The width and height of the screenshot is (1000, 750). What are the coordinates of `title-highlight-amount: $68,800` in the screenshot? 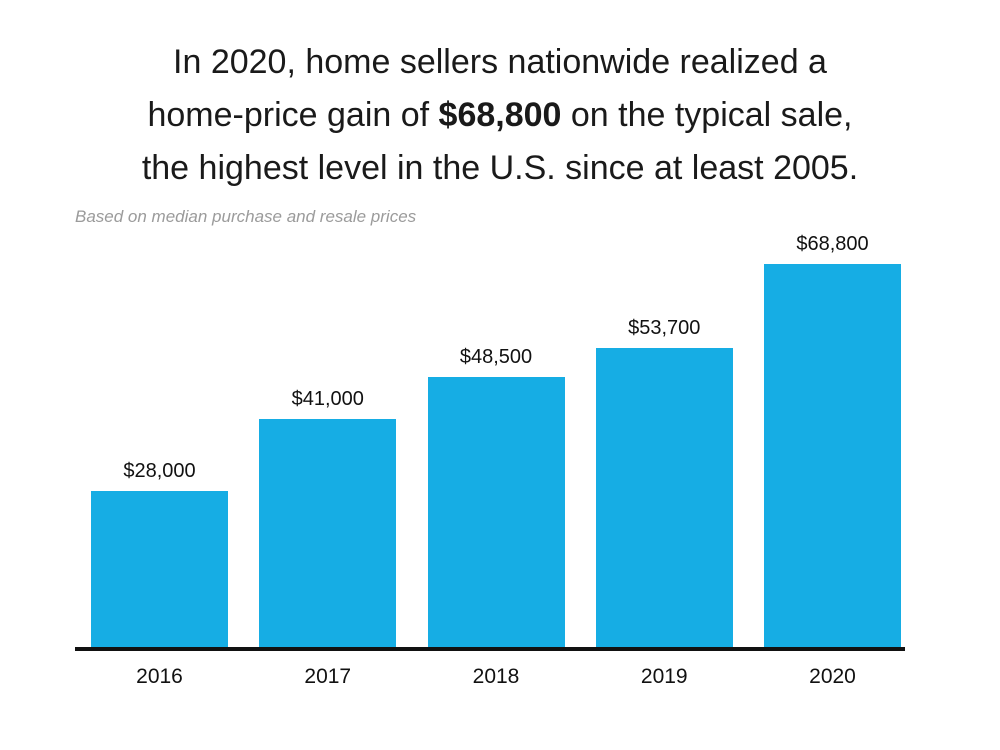 It's located at (500, 115).